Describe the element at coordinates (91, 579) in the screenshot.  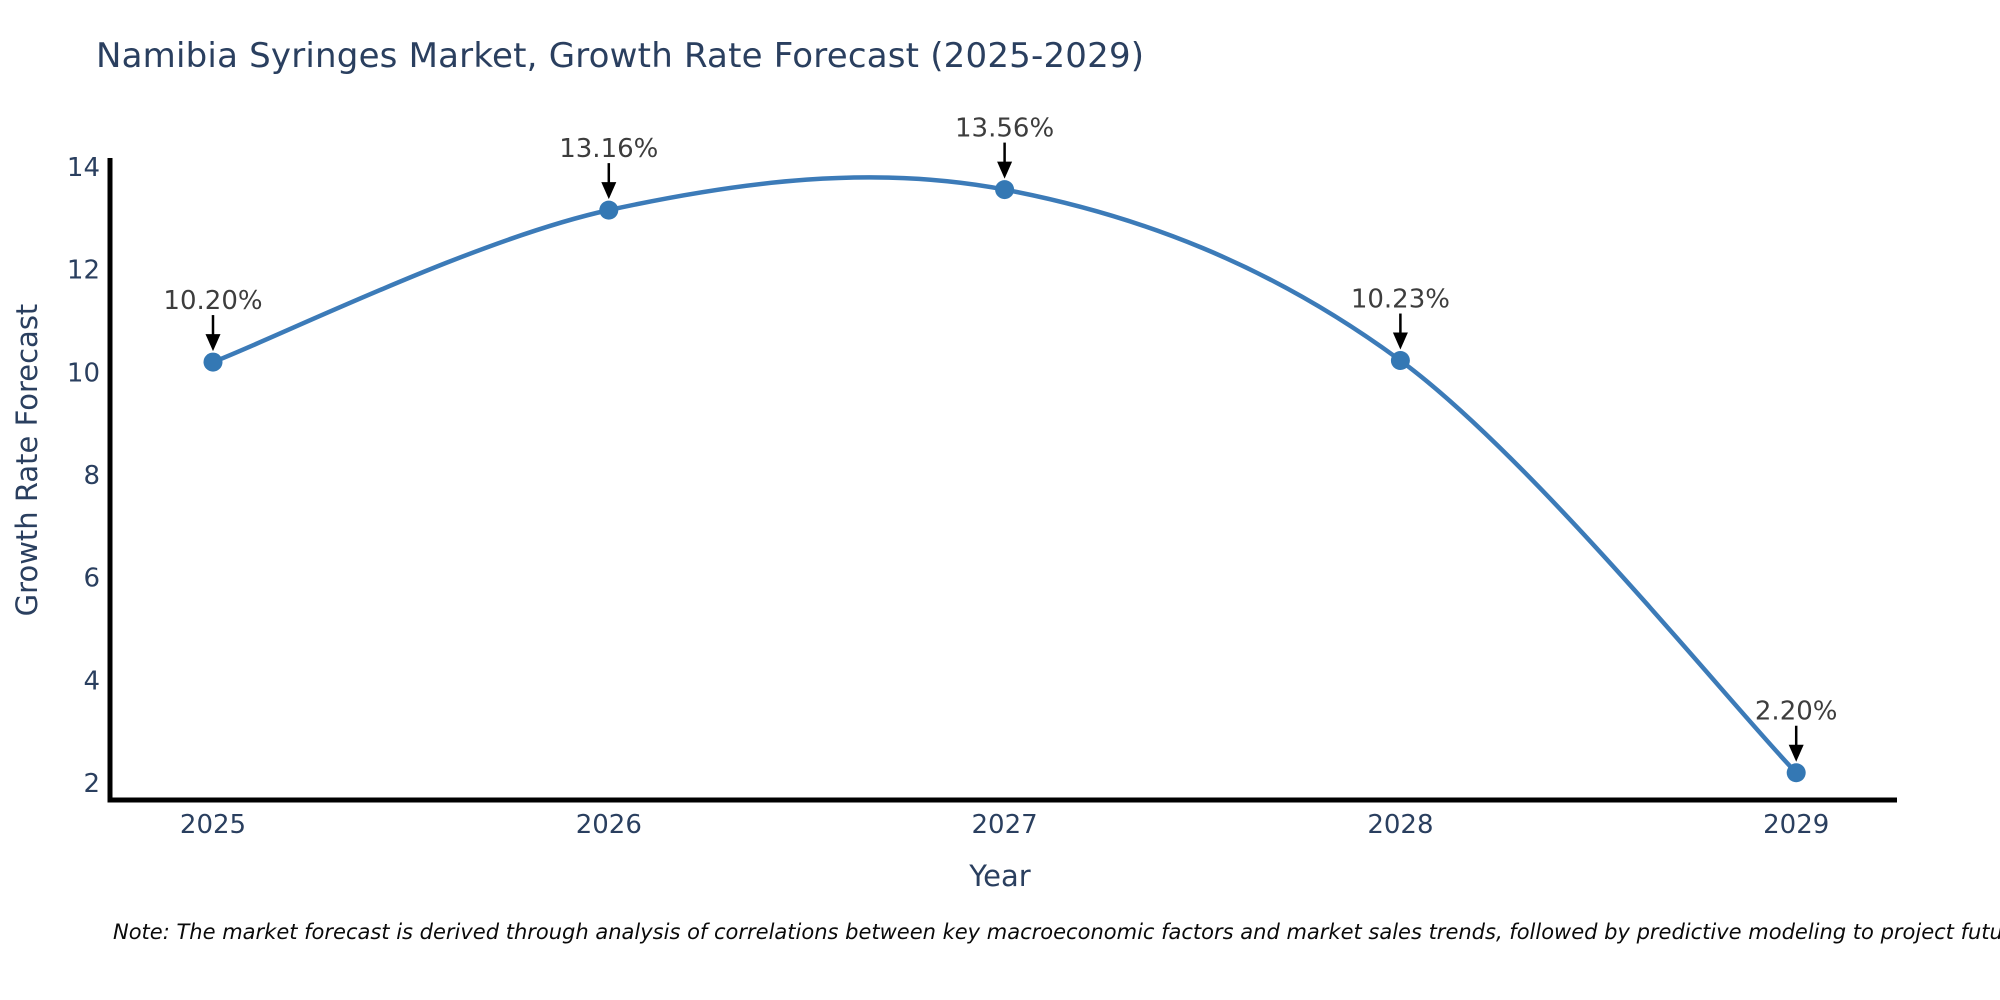
I see `y-tick-label: 6` at that location.